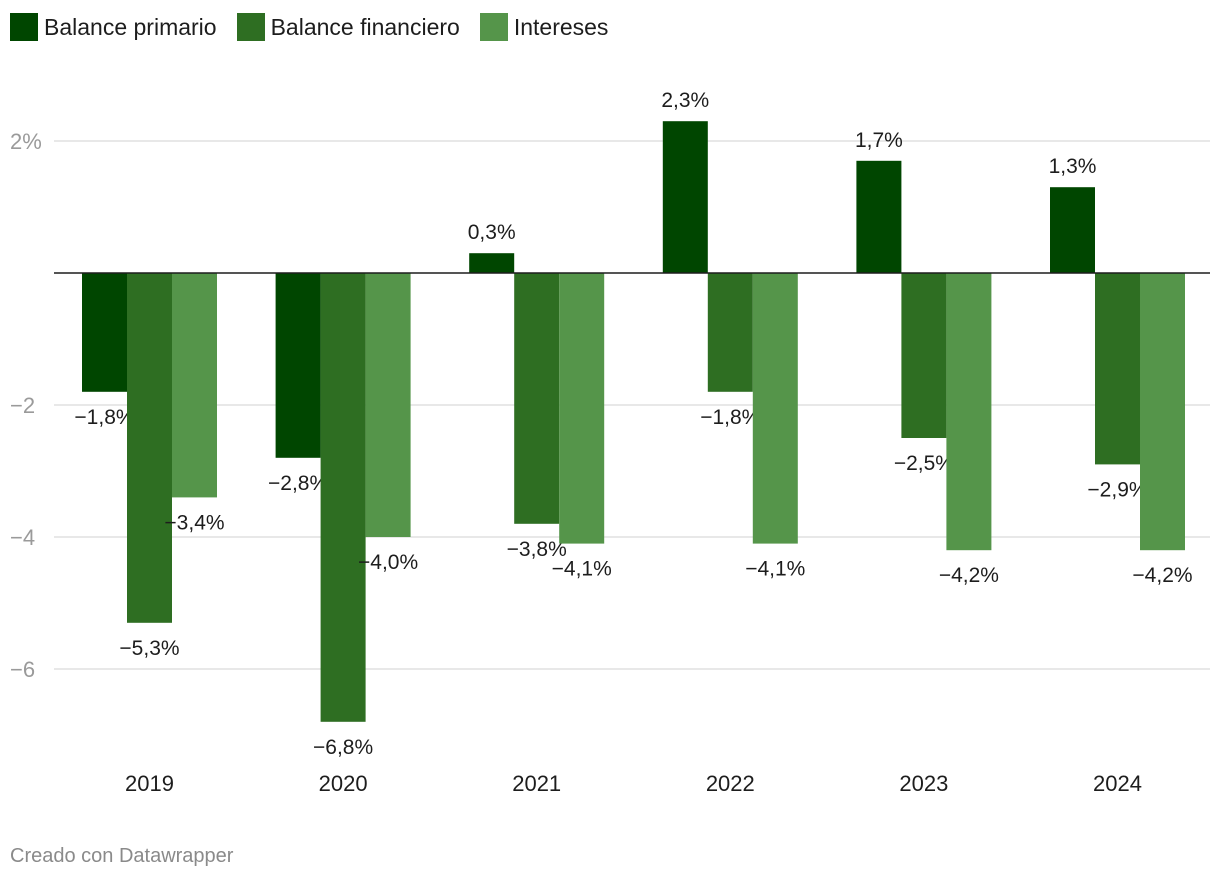 This screenshot has width=1220, height=882. What do you see at coordinates (26, 141) in the screenshot?
I see `y-tick-label: 2%` at bounding box center [26, 141].